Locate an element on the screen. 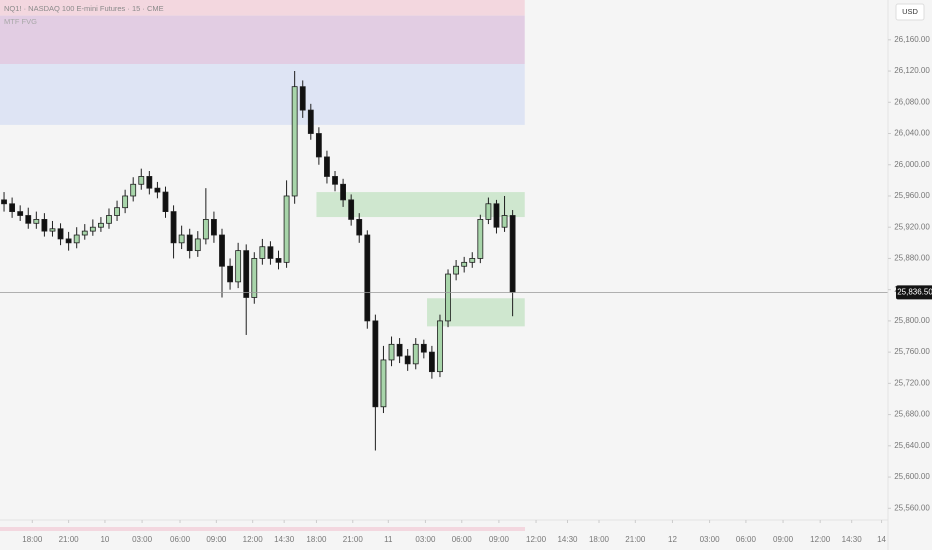 This screenshot has width=932, height=550. y-tick-label: 25,920.00 is located at coordinates (912, 226).